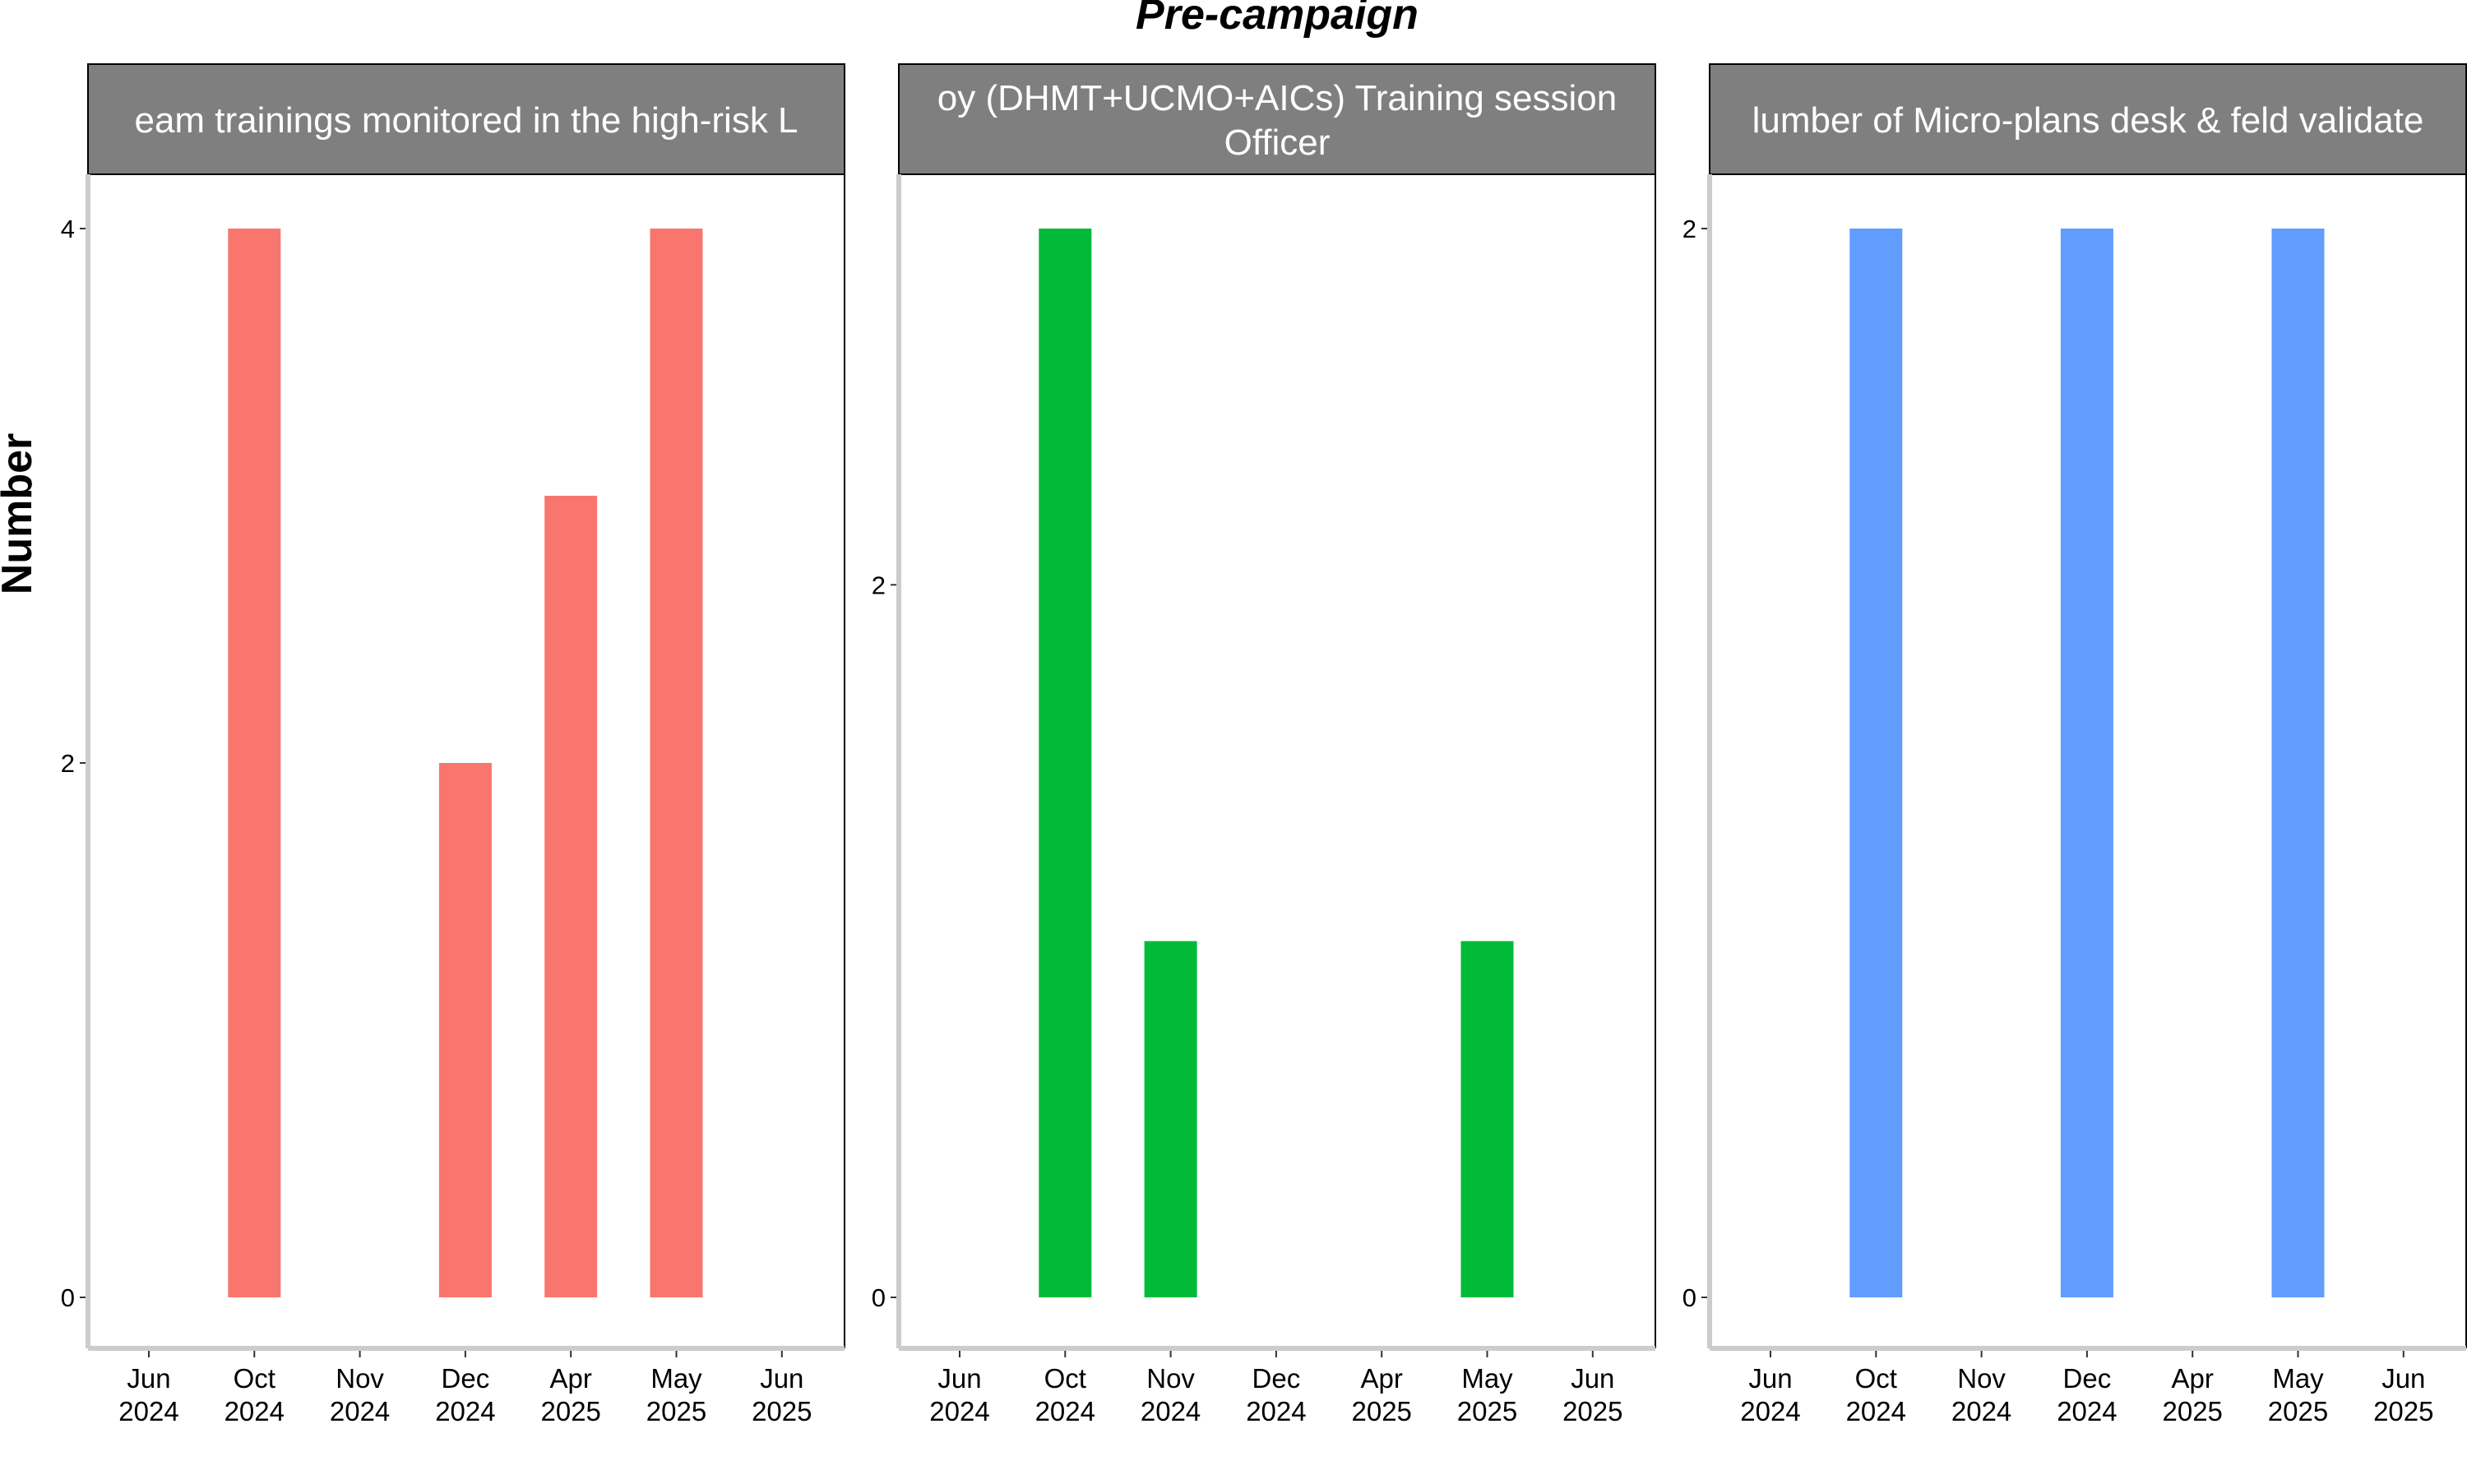 This screenshot has height=1484, width=2467. What do you see at coordinates (1277, 98) in the screenshot?
I see `panel-strip-label: oy (DHMT+UCMO+AICs) Training session` at bounding box center [1277, 98].